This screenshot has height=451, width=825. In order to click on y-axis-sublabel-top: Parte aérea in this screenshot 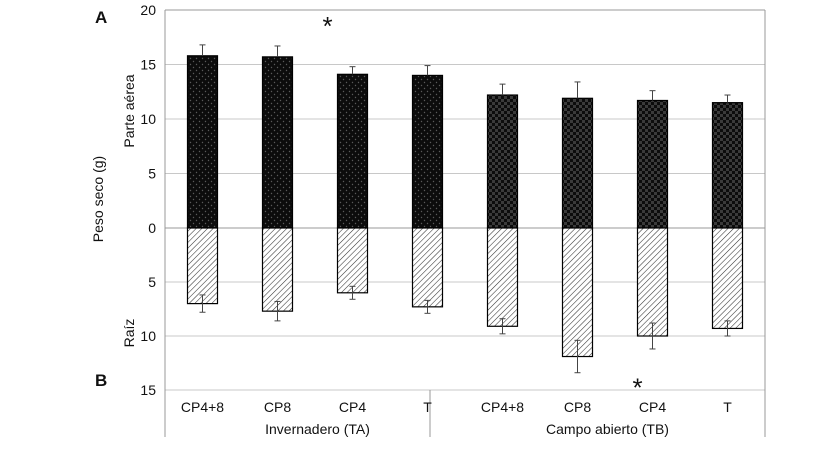, I will do `click(129, 111)`.